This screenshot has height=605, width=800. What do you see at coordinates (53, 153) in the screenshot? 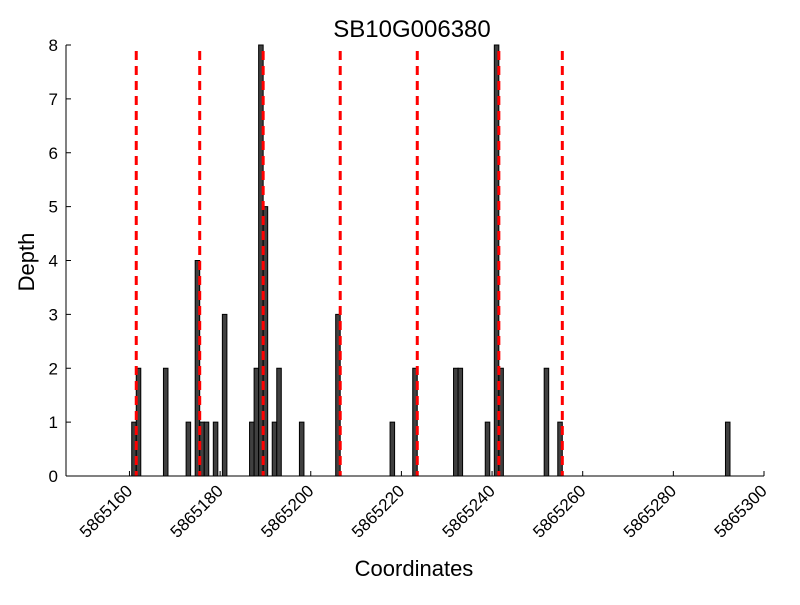
I see `y-tick-label: 6` at bounding box center [53, 153].